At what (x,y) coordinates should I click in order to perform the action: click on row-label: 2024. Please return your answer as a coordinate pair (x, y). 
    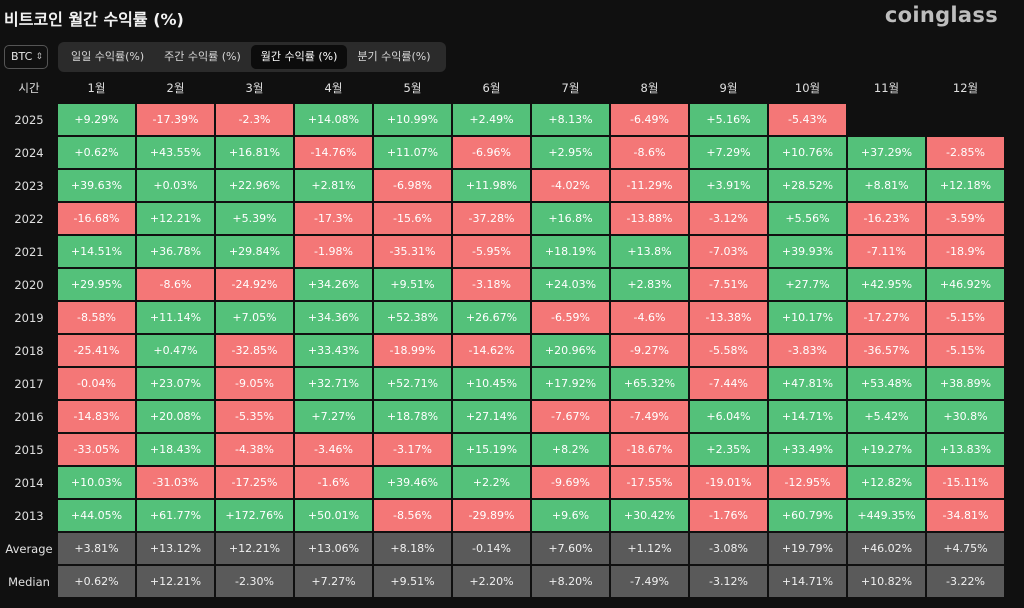
    Looking at the image, I should click on (29, 153).